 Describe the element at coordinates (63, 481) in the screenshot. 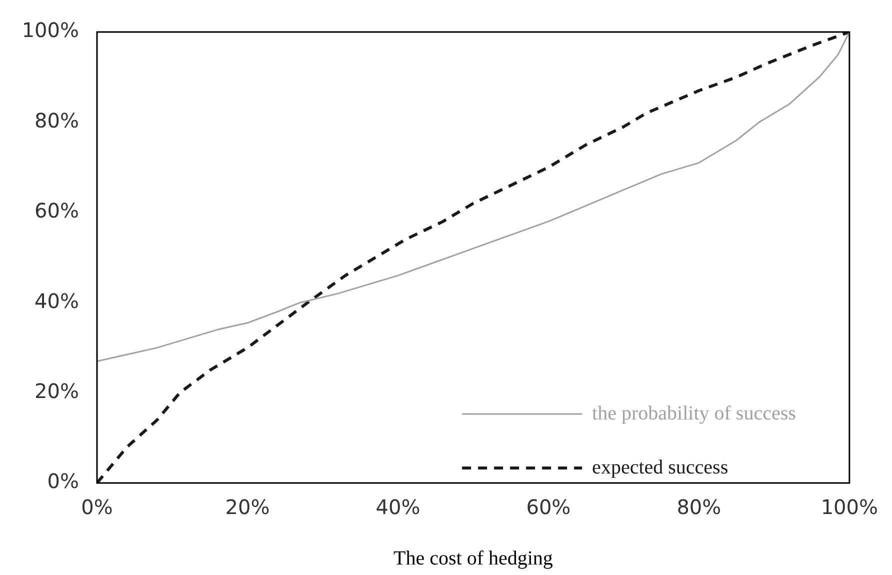

I see `y-tick-label: 0%` at that location.